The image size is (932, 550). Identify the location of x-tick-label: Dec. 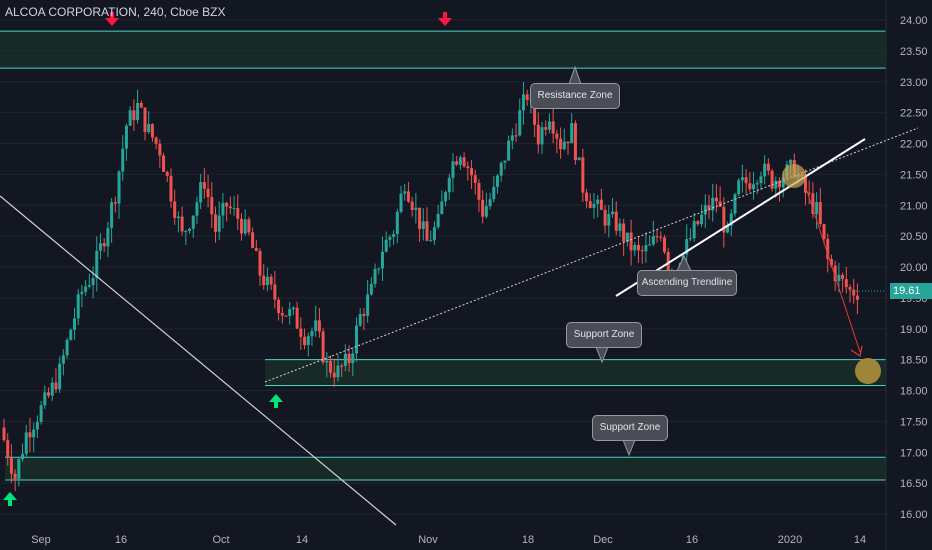
(603, 540).